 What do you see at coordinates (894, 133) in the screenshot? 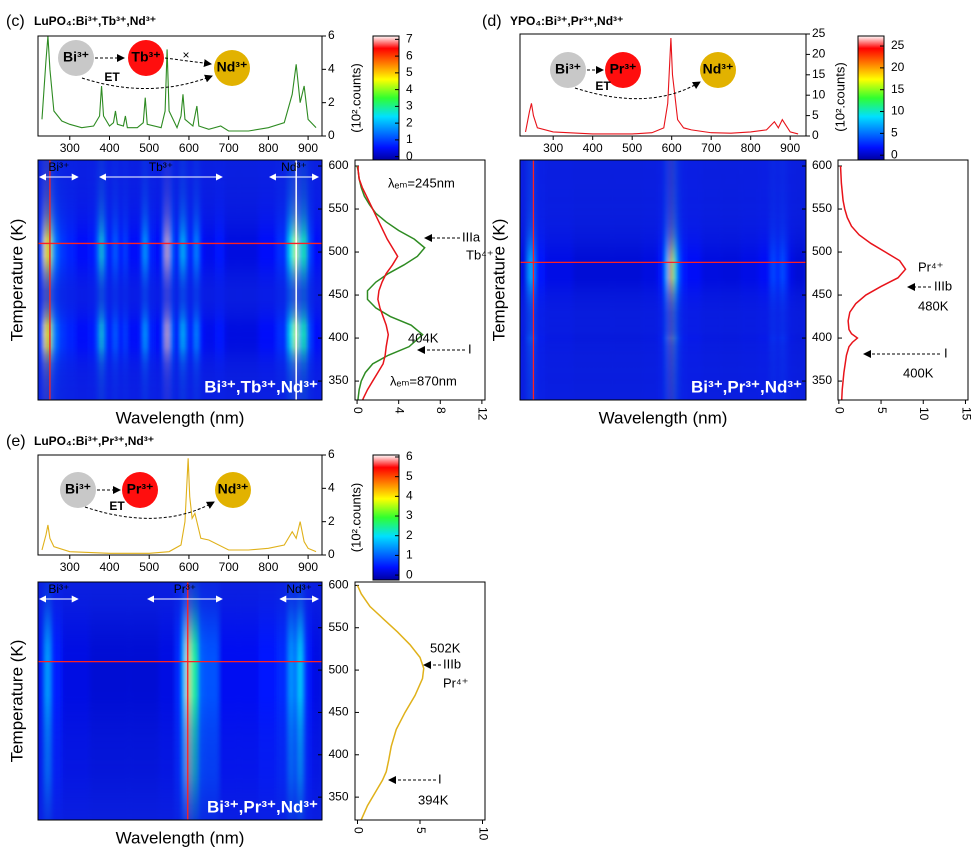
I see `colorbar-tick-label: 5` at bounding box center [894, 133].